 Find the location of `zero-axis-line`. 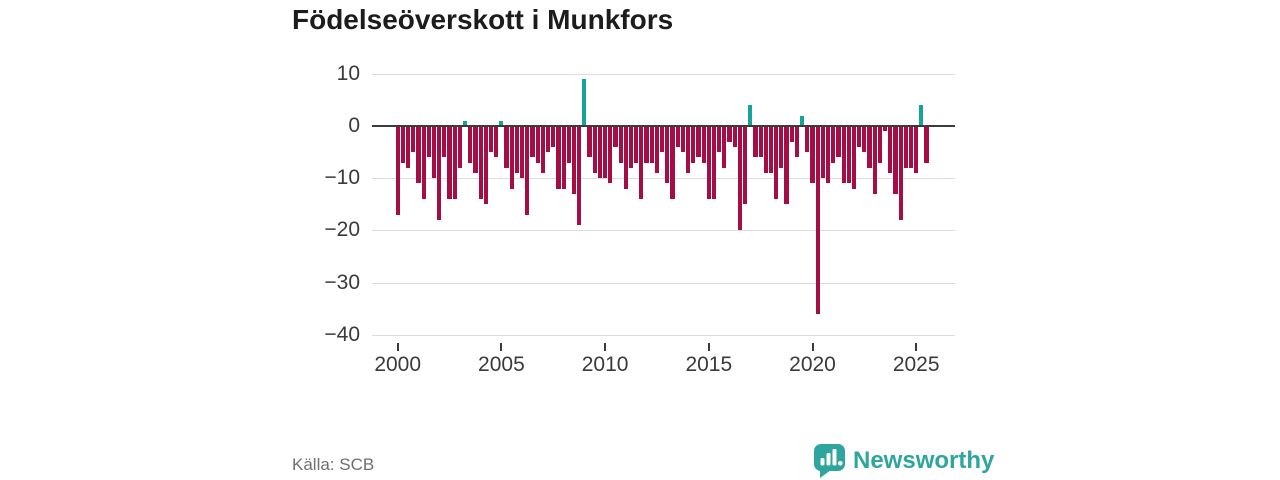

zero-axis-line is located at coordinates (663, 126).